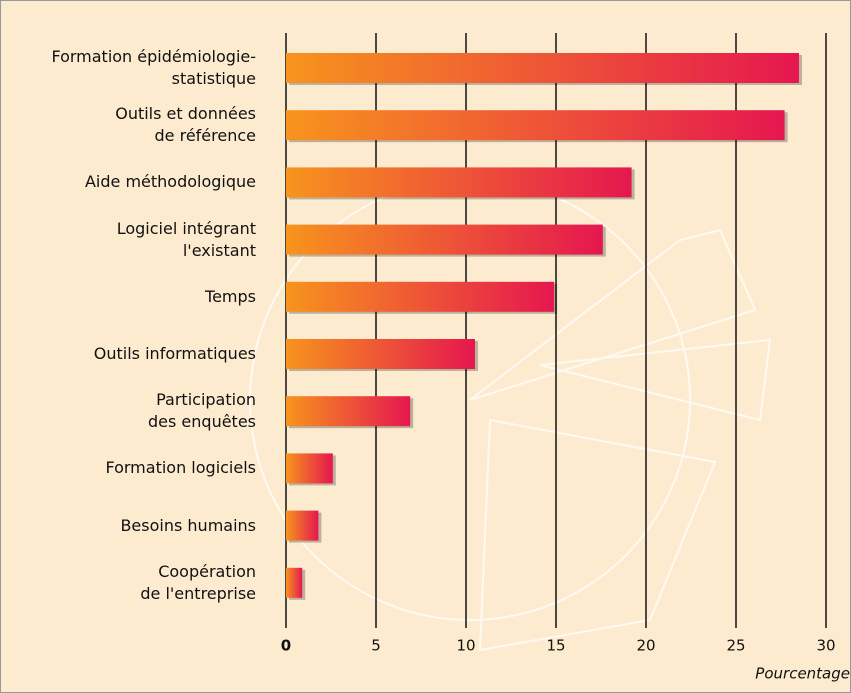  What do you see at coordinates (185, 125) in the screenshot?
I see `y-tick-label: Outils et données de référence` at bounding box center [185, 125].